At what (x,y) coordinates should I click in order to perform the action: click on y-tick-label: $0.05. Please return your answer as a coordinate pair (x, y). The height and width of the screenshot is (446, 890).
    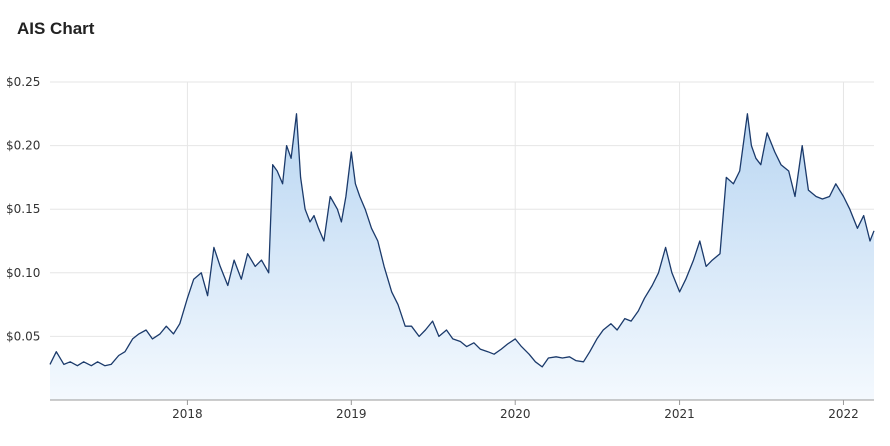
    Looking at the image, I should click on (23, 336).